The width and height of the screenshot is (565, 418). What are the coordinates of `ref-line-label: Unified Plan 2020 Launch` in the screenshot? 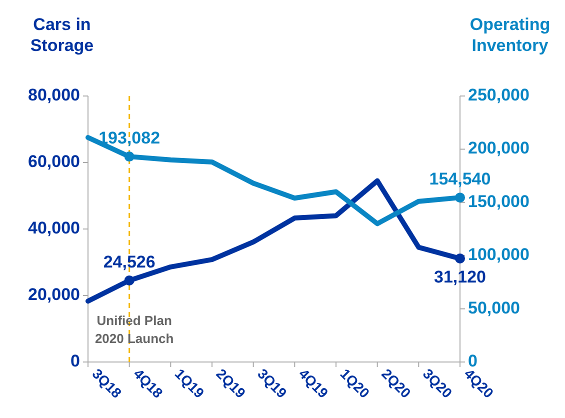 It's located at (134, 329).